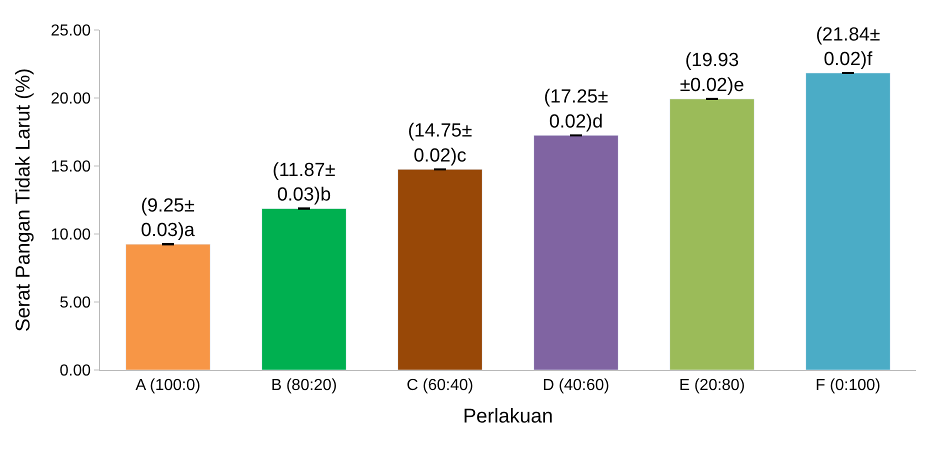 This screenshot has height=450, width=936. I want to click on x-tick-label: E (20:80), so click(712, 385).